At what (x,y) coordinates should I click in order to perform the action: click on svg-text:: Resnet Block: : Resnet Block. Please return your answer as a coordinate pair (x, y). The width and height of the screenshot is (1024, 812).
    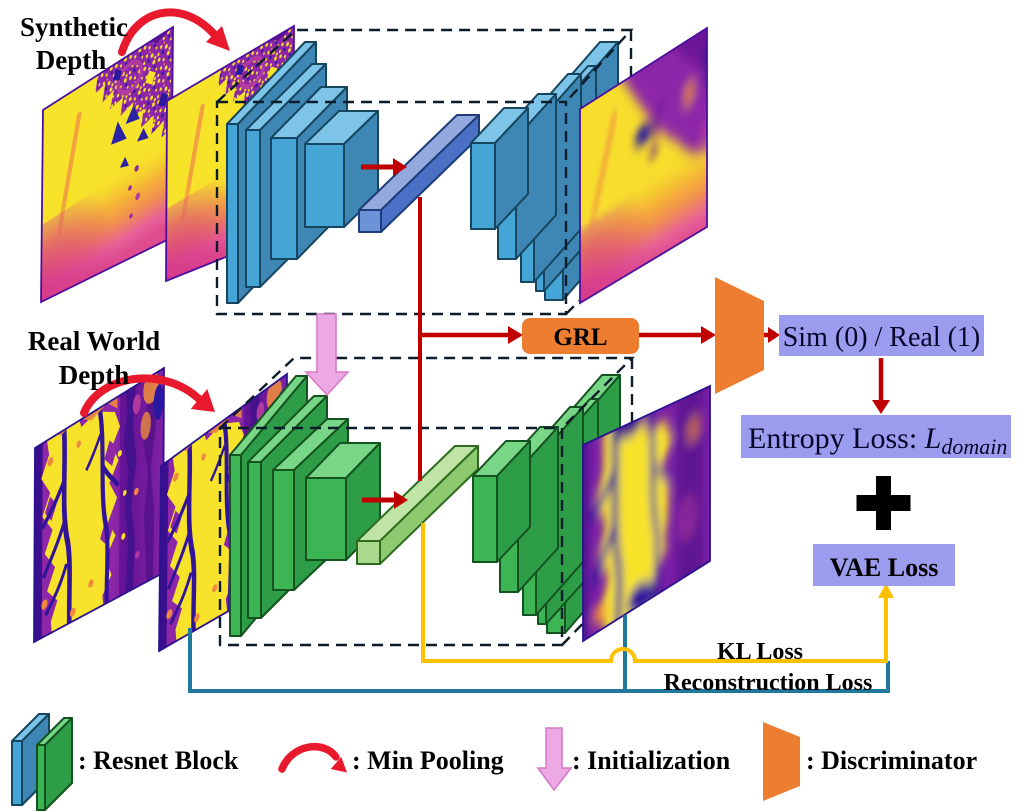
    Looking at the image, I should click on (158, 760).